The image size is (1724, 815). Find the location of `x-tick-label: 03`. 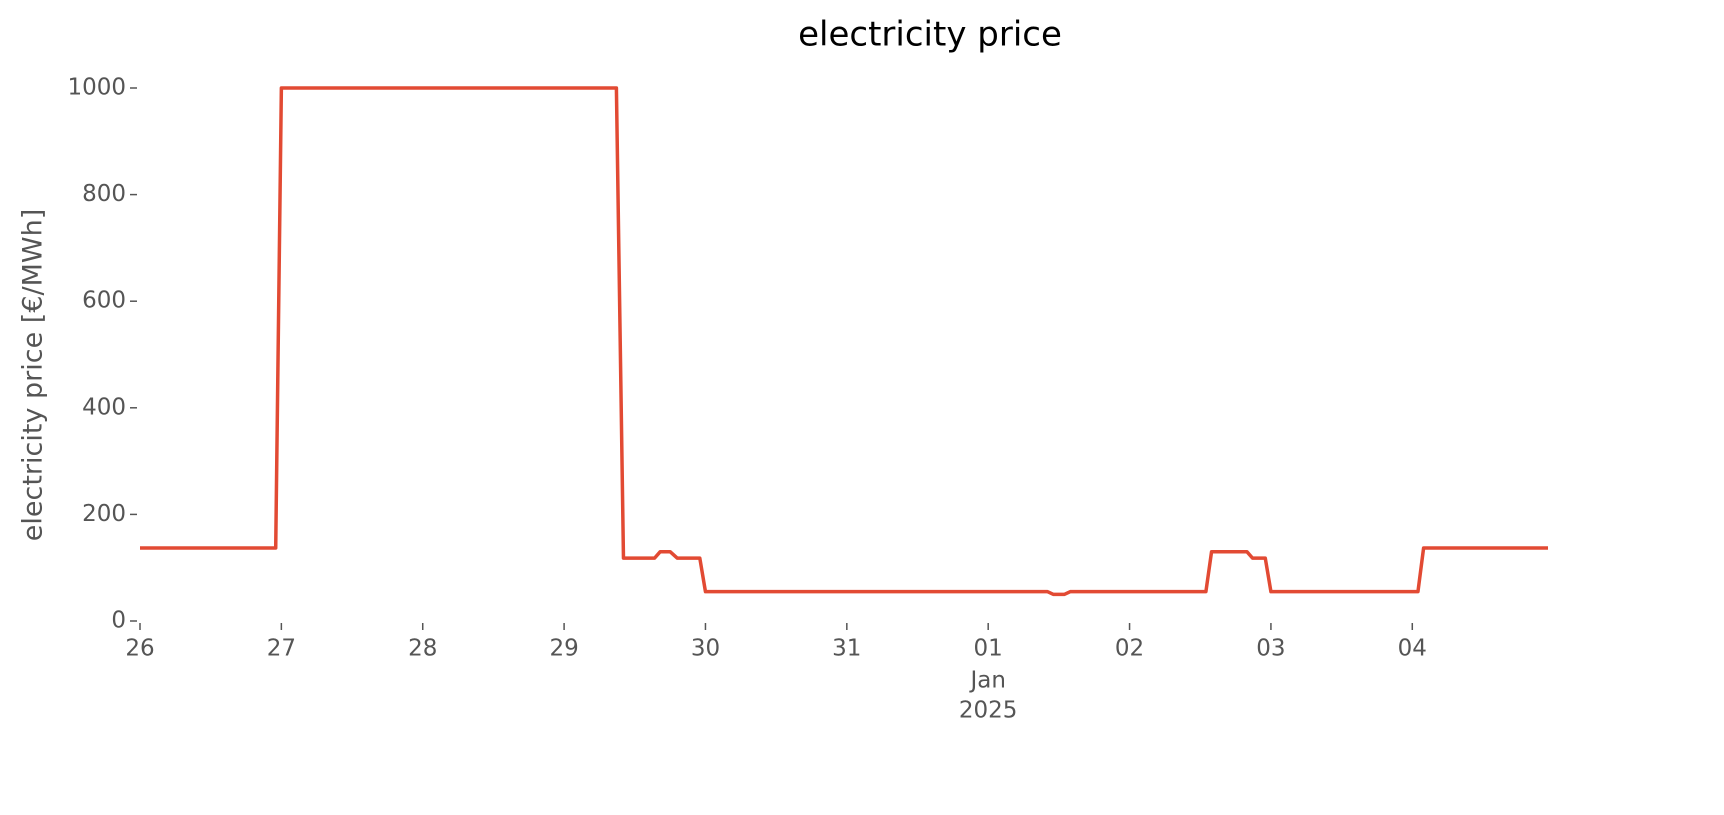

x-tick-label: 03 is located at coordinates (1270, 649).